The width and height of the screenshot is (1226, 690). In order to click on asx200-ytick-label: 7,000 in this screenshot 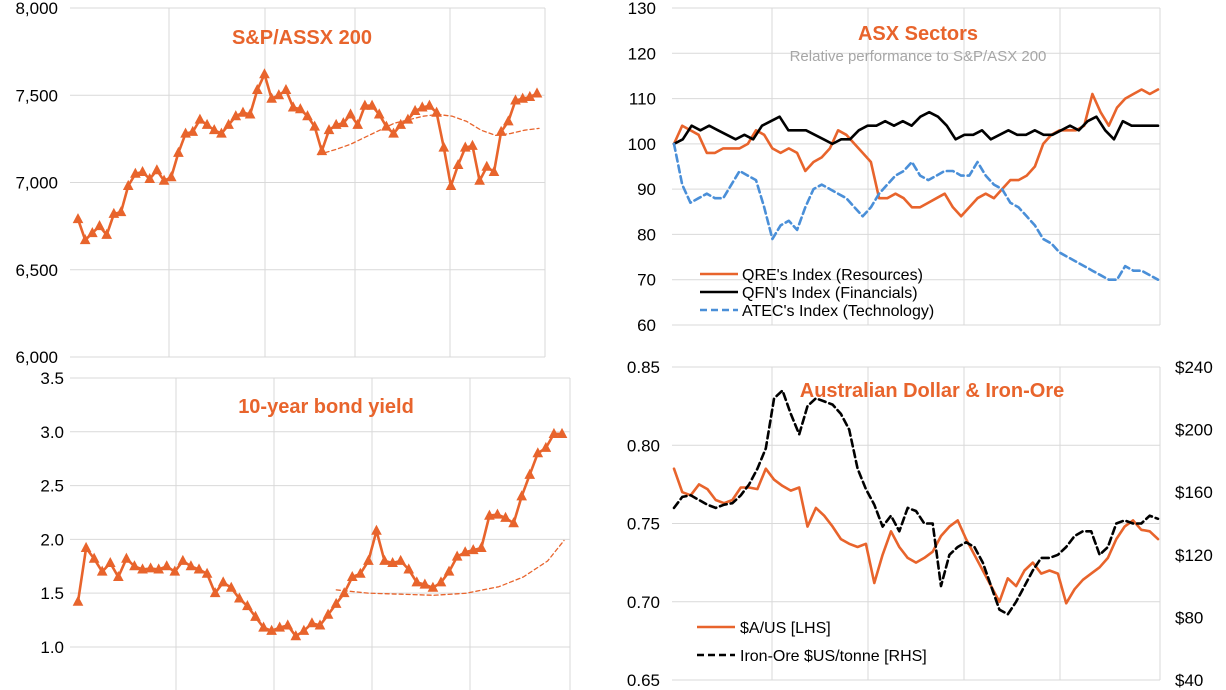, I will do `click(36, 183)`.